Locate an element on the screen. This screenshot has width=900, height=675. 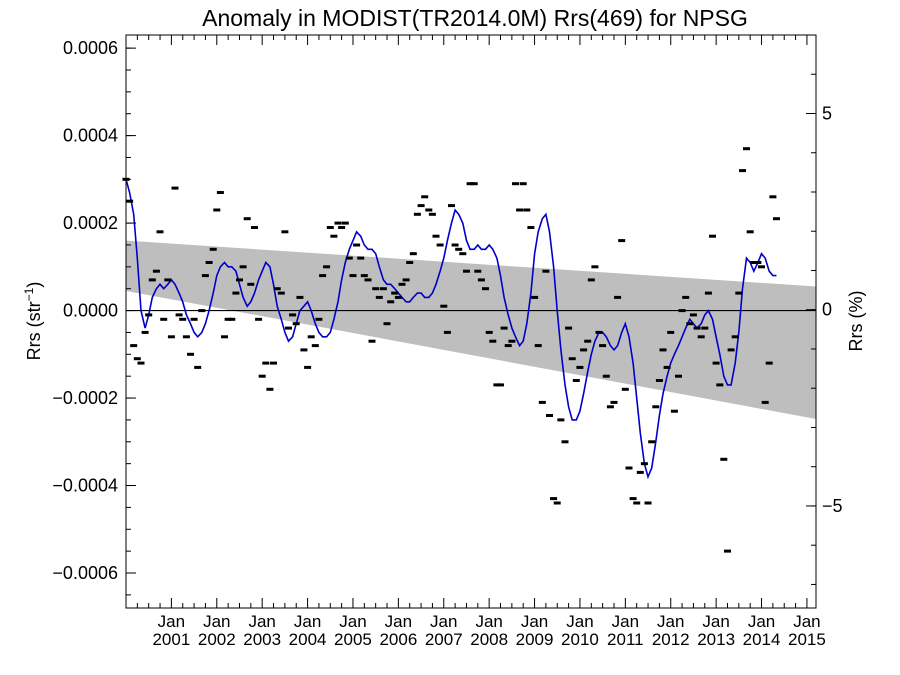
x-tick-year-label: 2007 is located at coordinates (444, 639).